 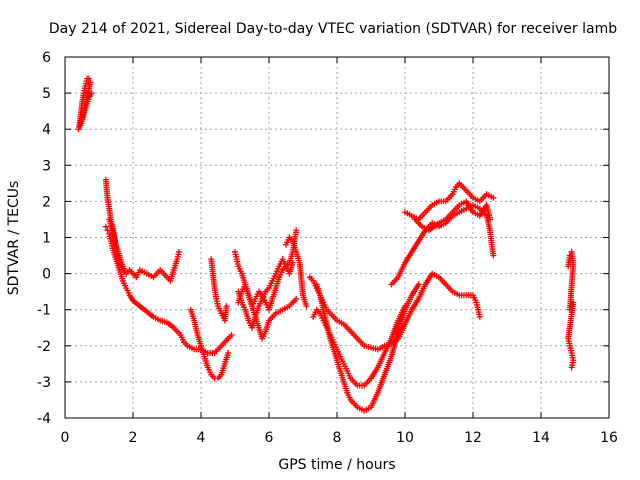 I want to click on y-tick-label: -1, so click(x=44, y=311).